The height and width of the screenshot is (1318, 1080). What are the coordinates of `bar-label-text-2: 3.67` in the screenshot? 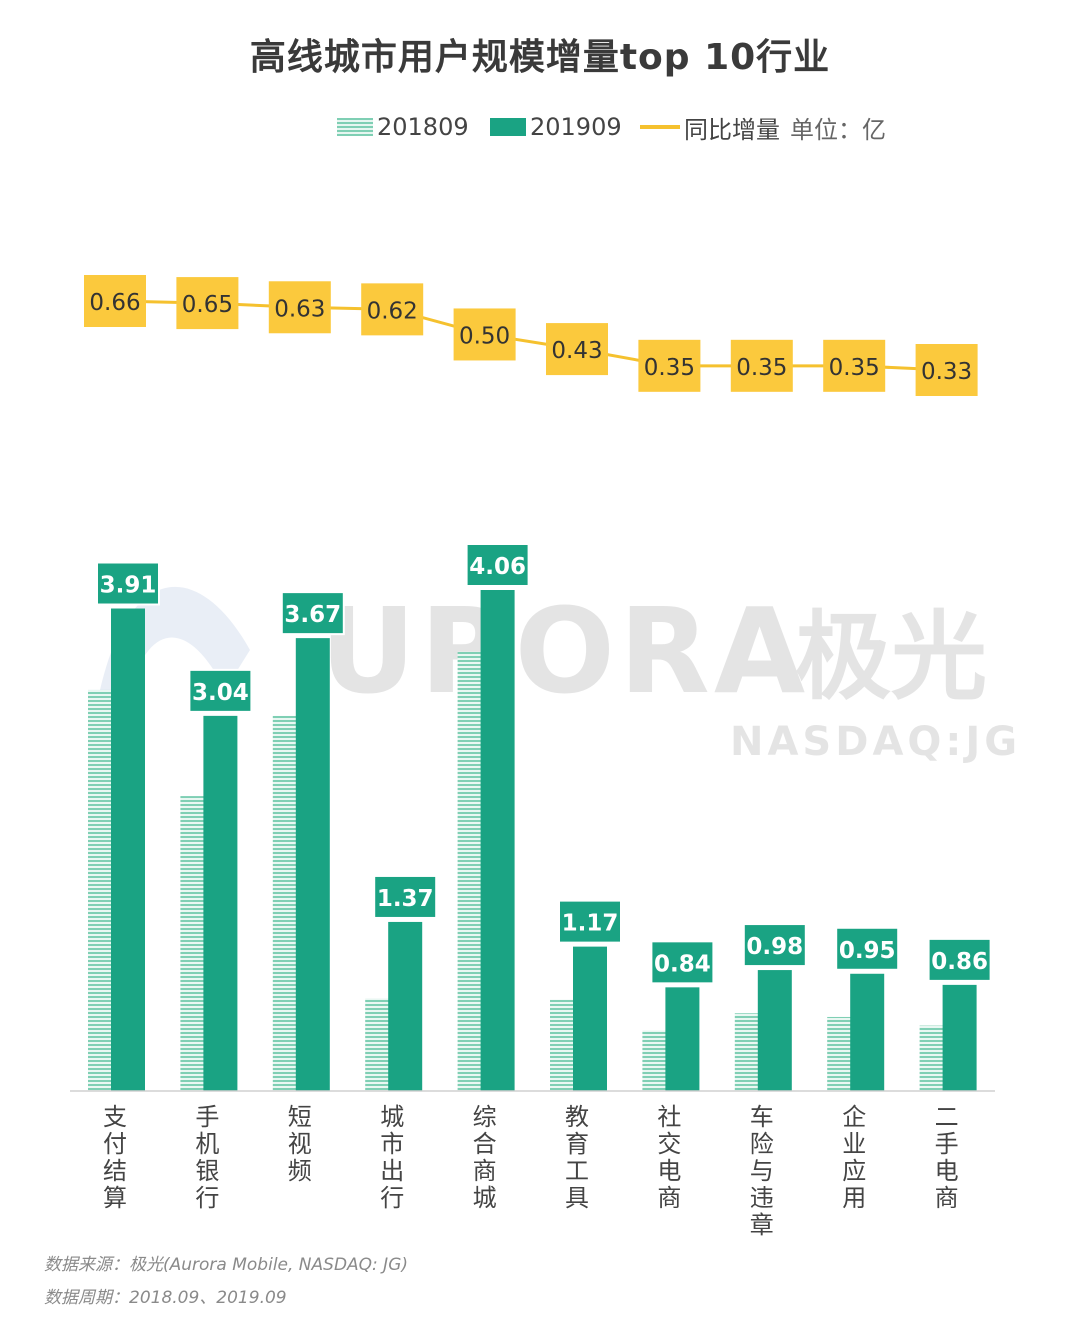 It's located at (312, 615).